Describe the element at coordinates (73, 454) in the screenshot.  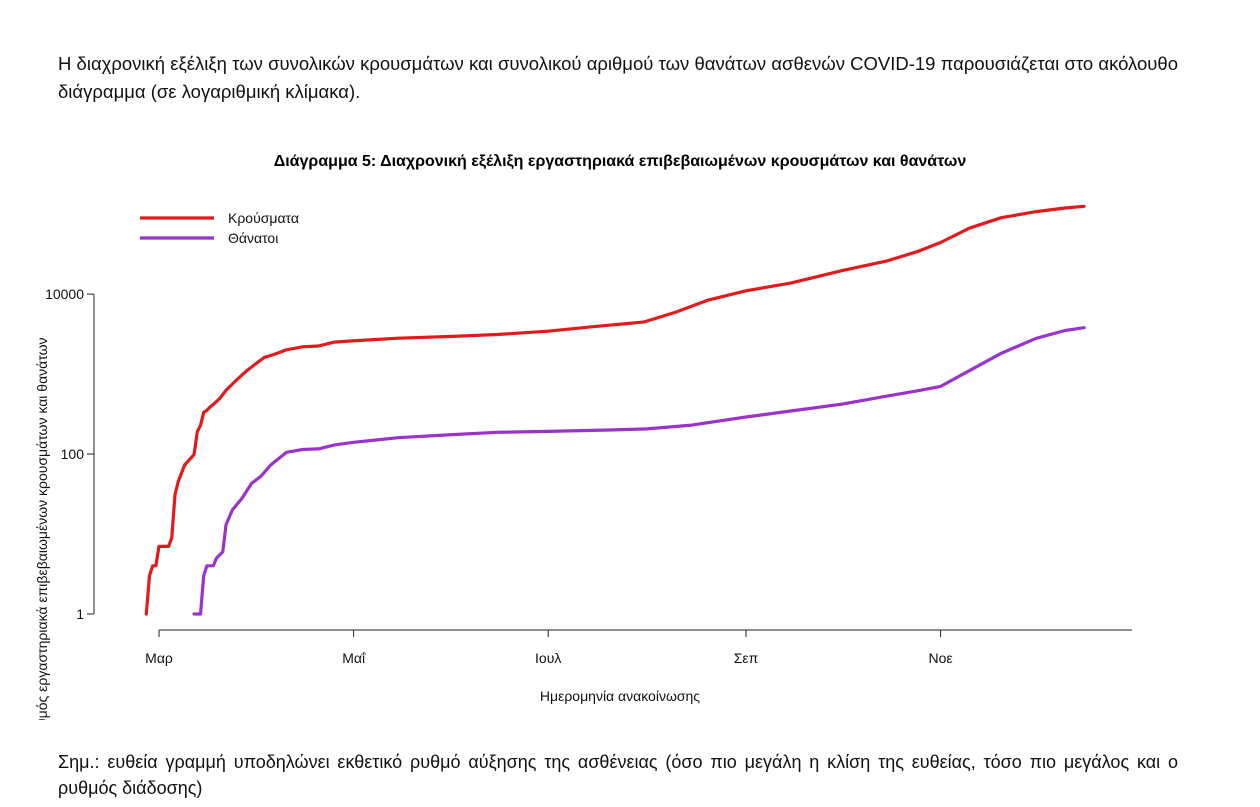
I see `y-tick-label: 100` at that location.